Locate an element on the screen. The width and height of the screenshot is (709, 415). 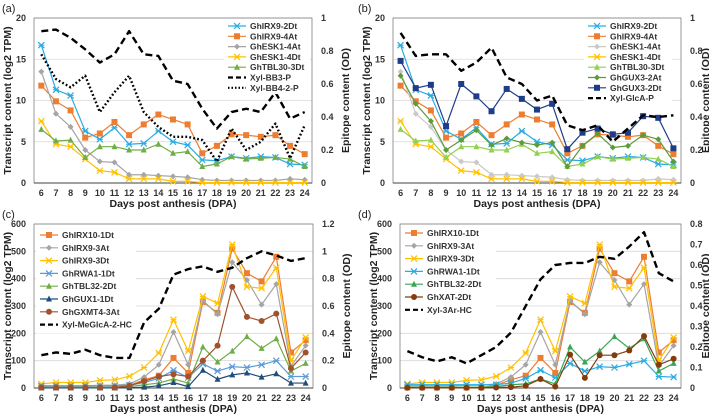
y-tick-label: 5 is located at coordinates (382, 142).